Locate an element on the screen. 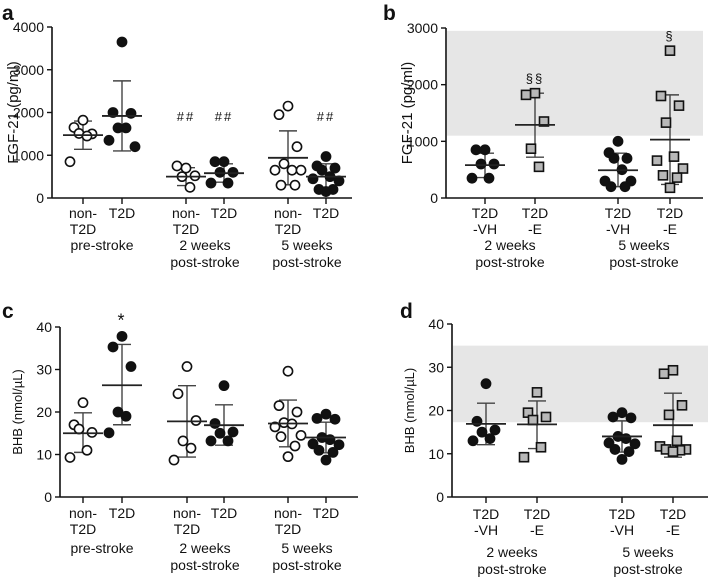 This screenshot has width=710, height=581. significance-annotation: §§ is located at coordinates (535, 78).